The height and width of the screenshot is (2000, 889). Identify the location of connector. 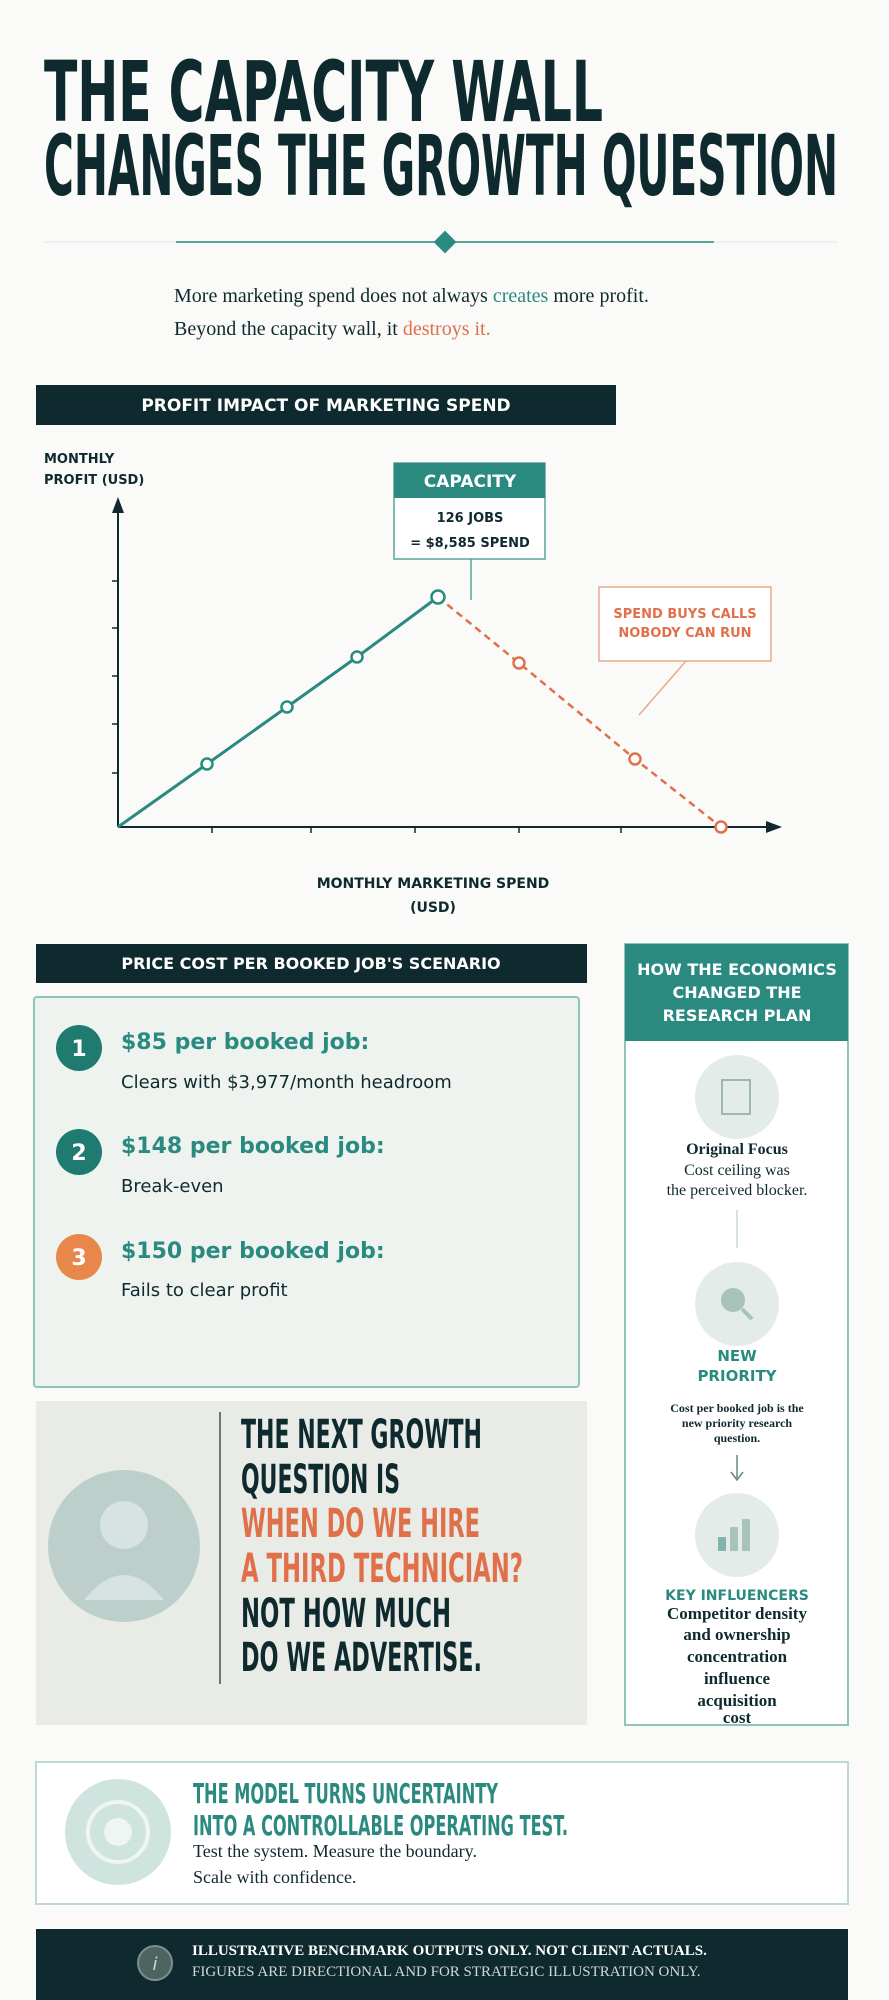
(662, 688).